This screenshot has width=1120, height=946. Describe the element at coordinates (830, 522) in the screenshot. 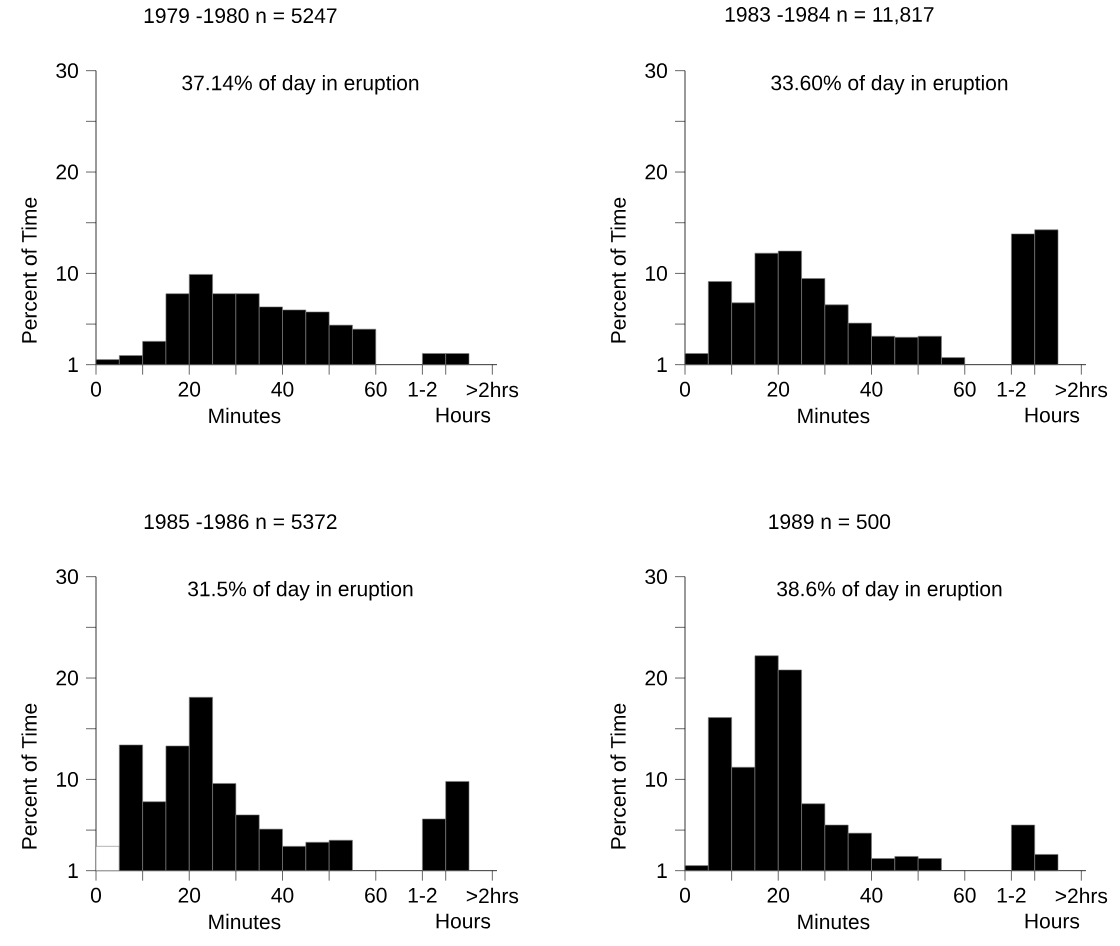

I see `chart-title: 1989 n = 500` at that location.